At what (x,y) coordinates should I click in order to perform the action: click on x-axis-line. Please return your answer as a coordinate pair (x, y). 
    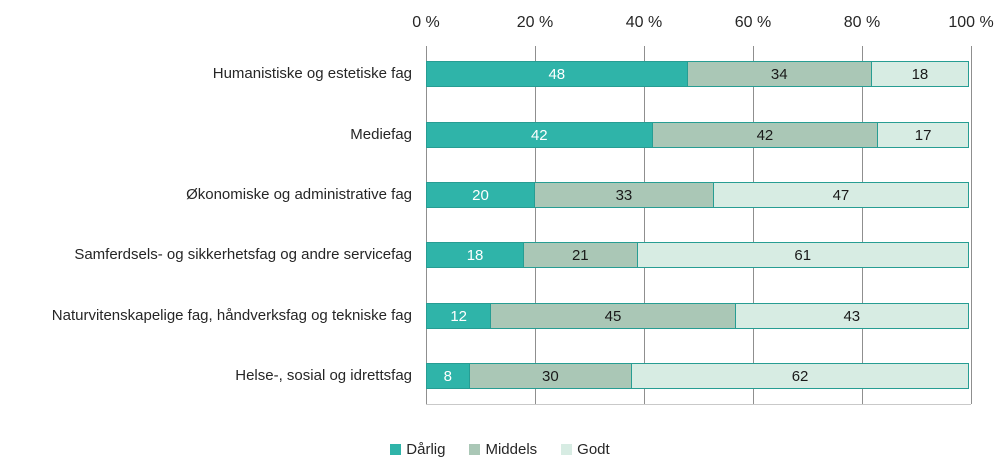
    Looking at the image, I should click on (698, 404).